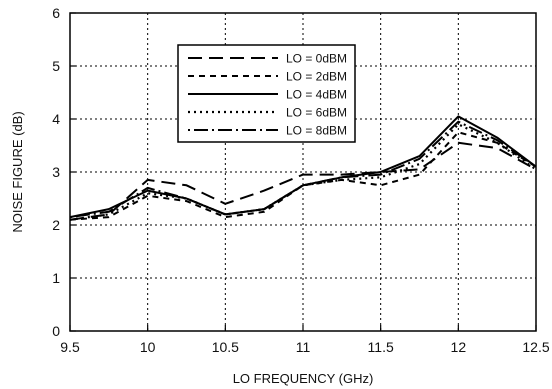  I want to click on x-axis-ticks: 9.5 10 10.5 11 11.5 12 12.5, so click(305, 340).